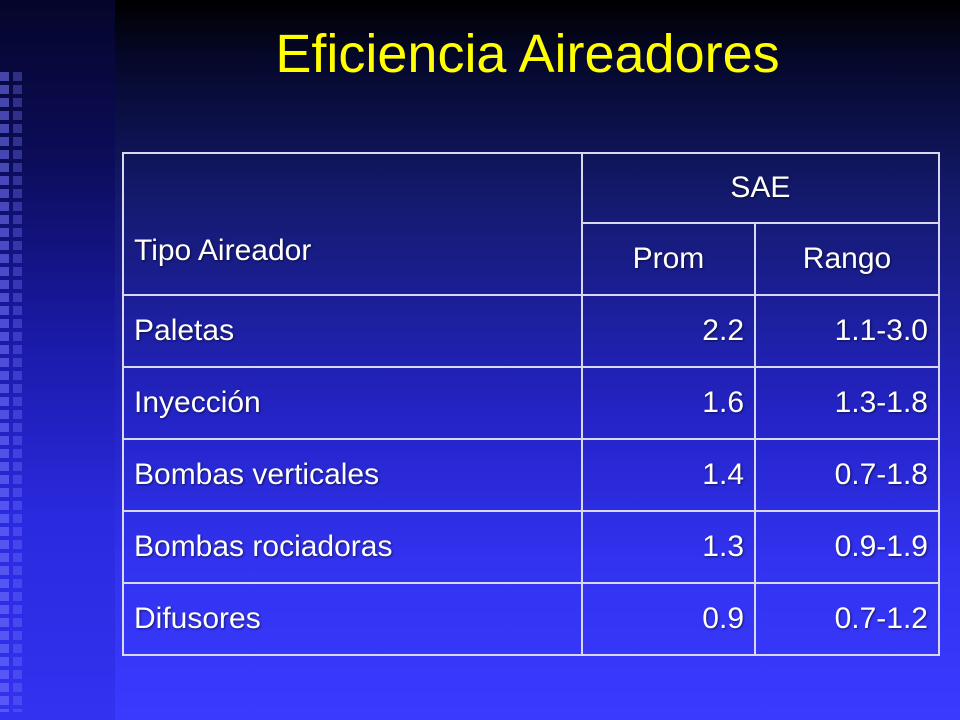 The image size is (960, 720). Describe the element at coordinates (847, 475) in the screenshot. I see `cell-rango: 0.7-1.8` at that location.